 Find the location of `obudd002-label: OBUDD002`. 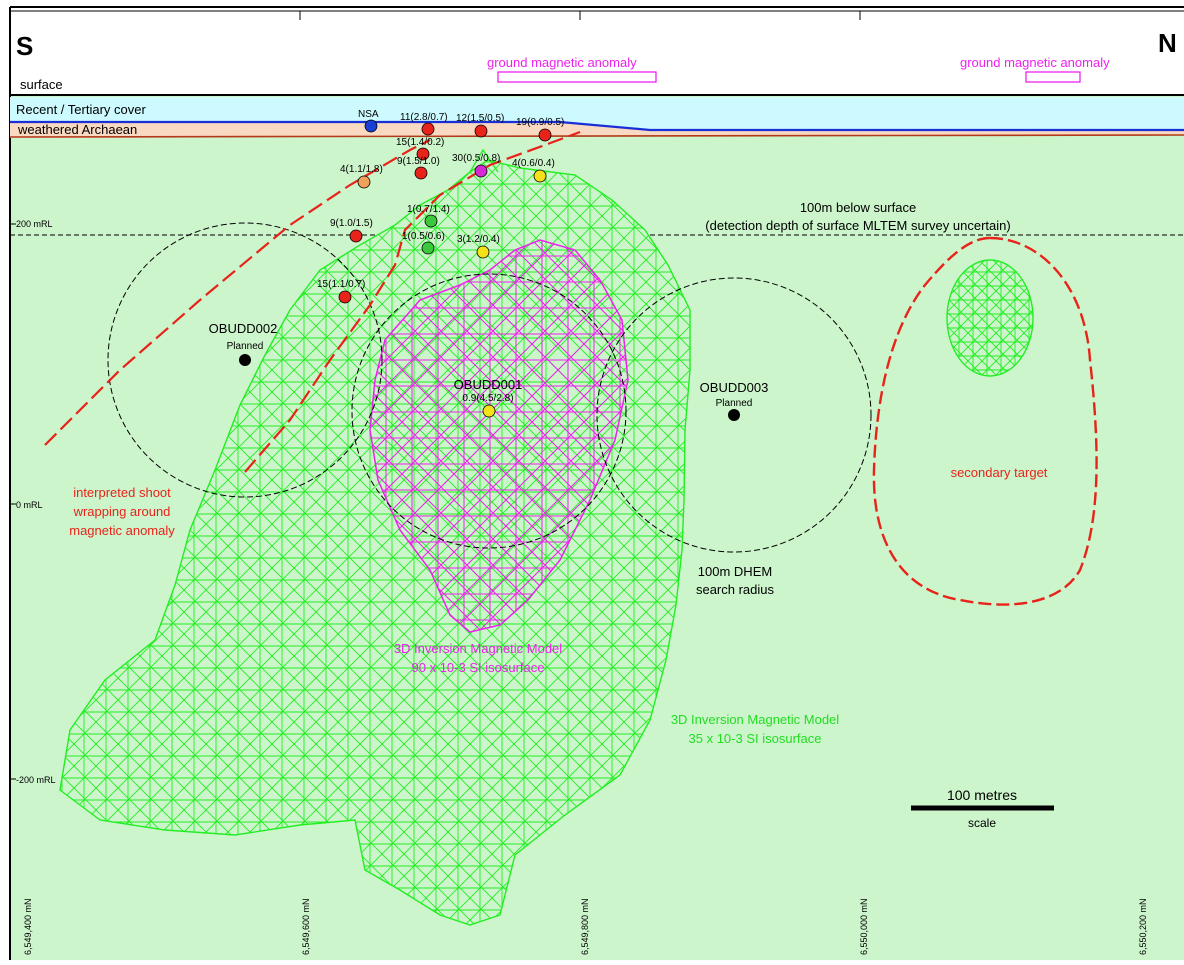

obudd002-label: OBUDD002 is located at coordinates (243, 328).